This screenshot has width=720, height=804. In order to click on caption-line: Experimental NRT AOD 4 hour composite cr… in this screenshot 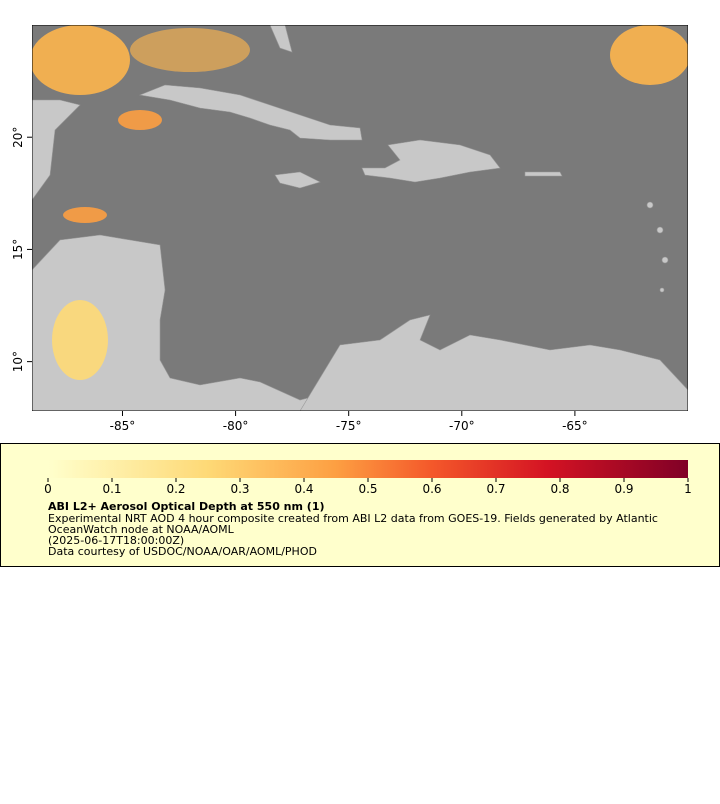, I will do `click(353, 518)`.